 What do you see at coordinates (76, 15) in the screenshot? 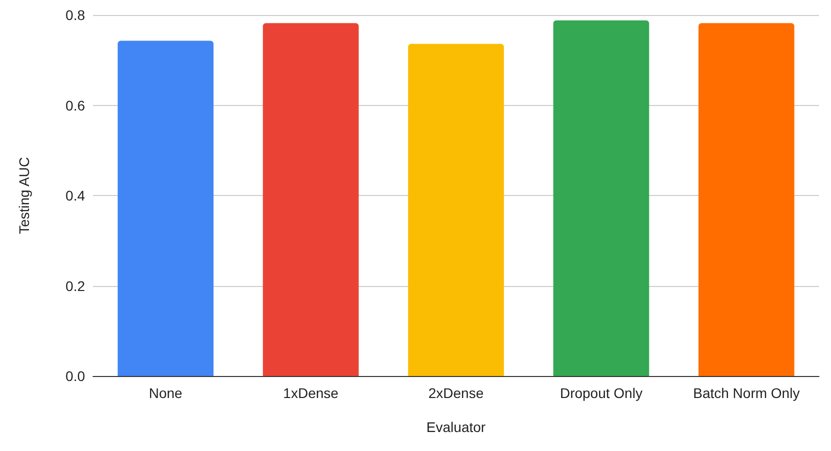
I see `y-tick-label: 0.8` at bounding box center [76, 15].